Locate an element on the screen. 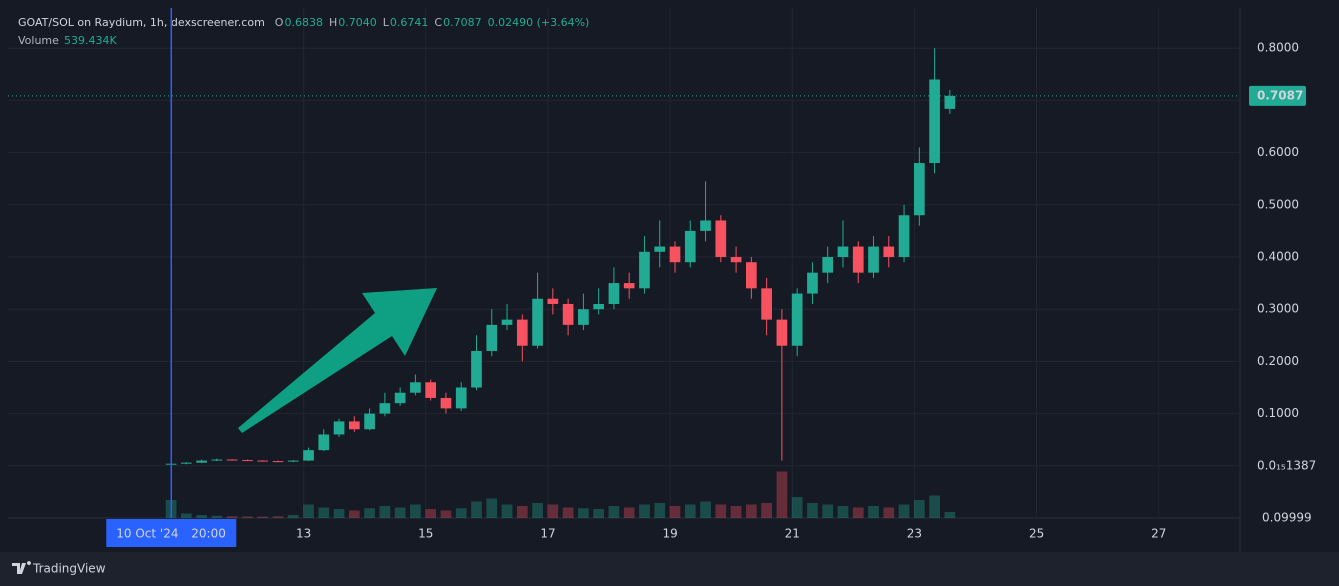 This screenshot has height=586, width=1339. legend-key: L is located at coordinates (386, 22).